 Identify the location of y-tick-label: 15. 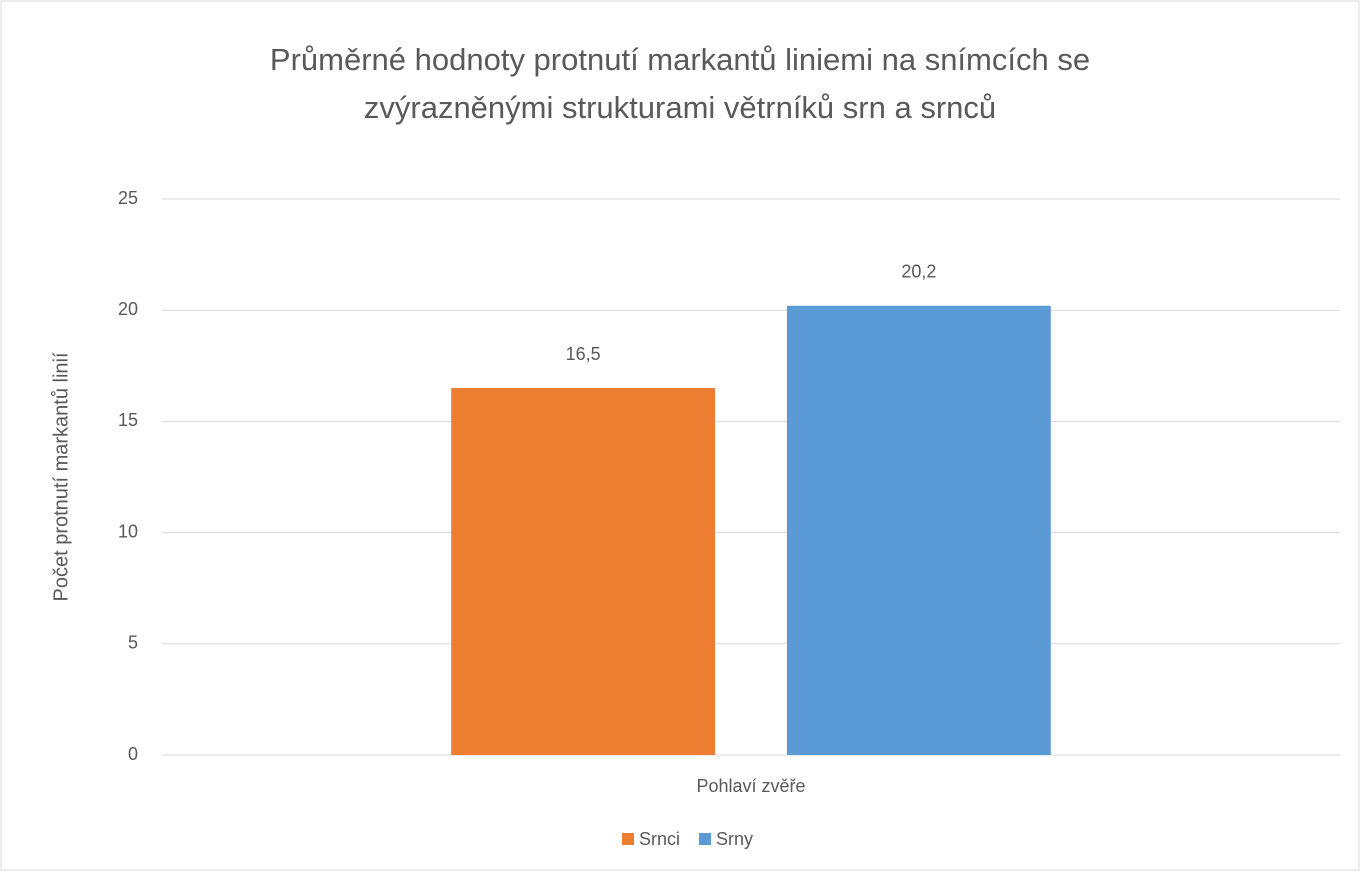
(128, 420).